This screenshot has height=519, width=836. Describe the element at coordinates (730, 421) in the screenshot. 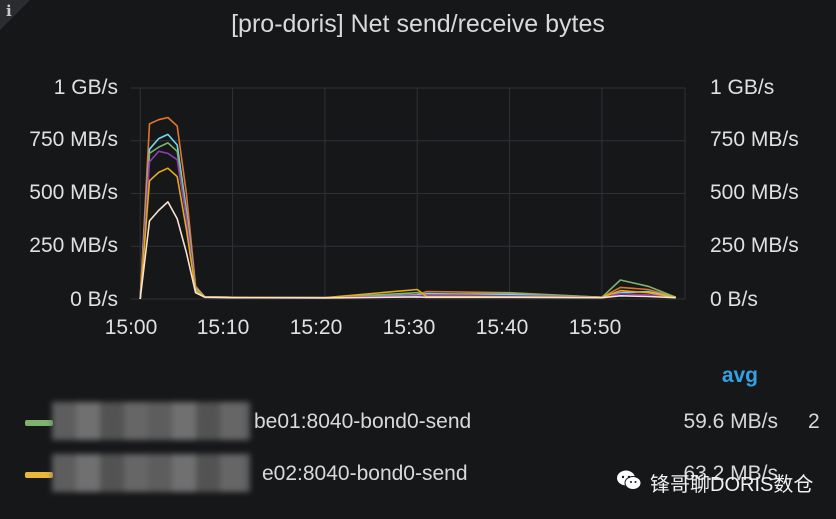

I see `series-avg-value: 59.6 MB/s` at that location.